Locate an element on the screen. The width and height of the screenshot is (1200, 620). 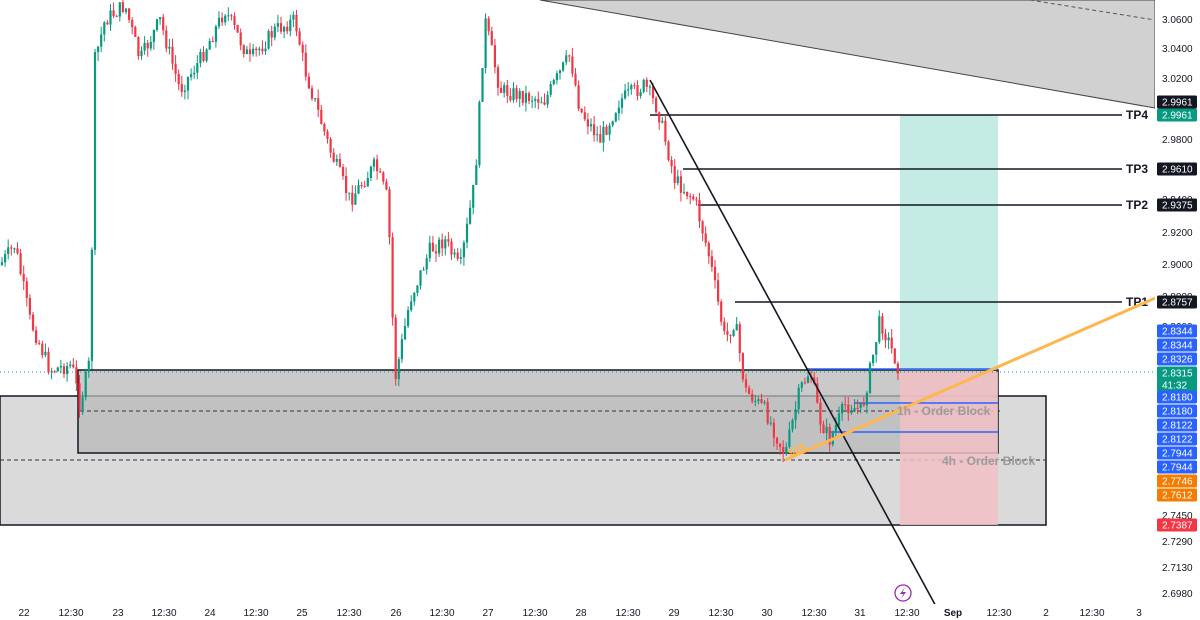
price-tick-label: 2.6980 is located at coordinates (1177, 594).